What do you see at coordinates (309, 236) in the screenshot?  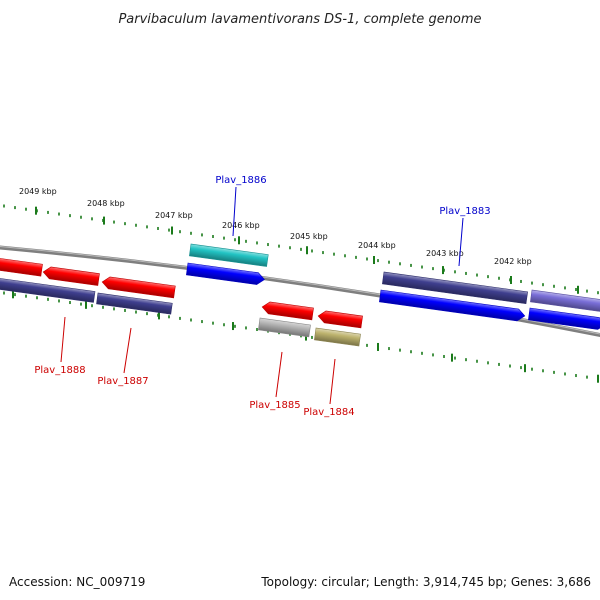 I see `ruler-label: 2045 kbp` at bounding box center [309, 236].